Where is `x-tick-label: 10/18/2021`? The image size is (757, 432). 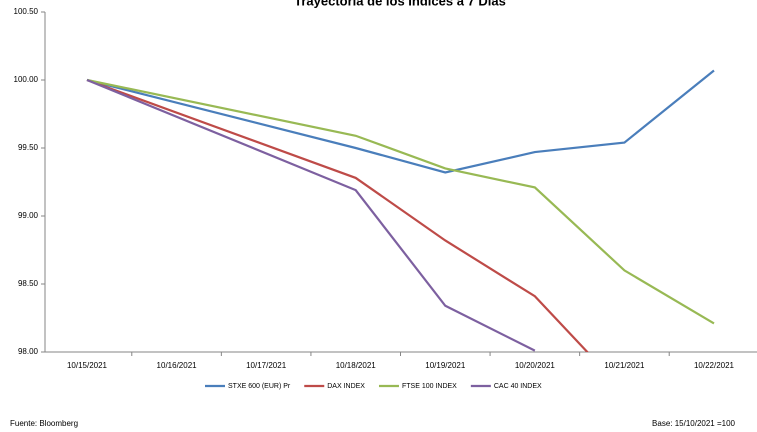
x-tick-label: 10/18/2021 is located at coordinates (356, 365).